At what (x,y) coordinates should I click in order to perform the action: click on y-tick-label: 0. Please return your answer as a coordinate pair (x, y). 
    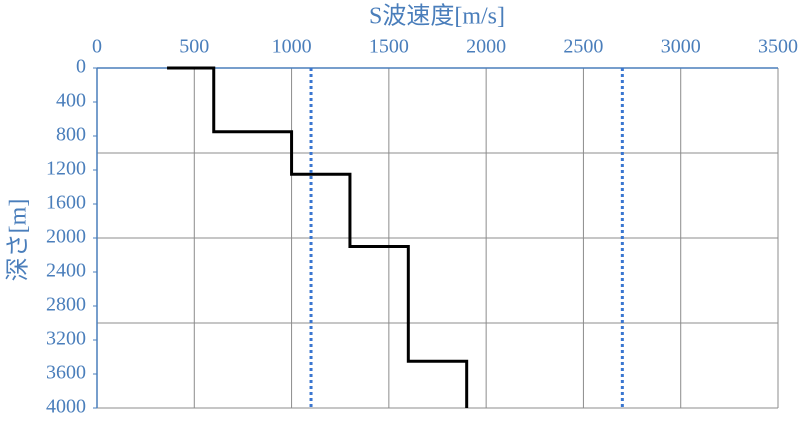
    Looking at the image, I should click on (81, 67).